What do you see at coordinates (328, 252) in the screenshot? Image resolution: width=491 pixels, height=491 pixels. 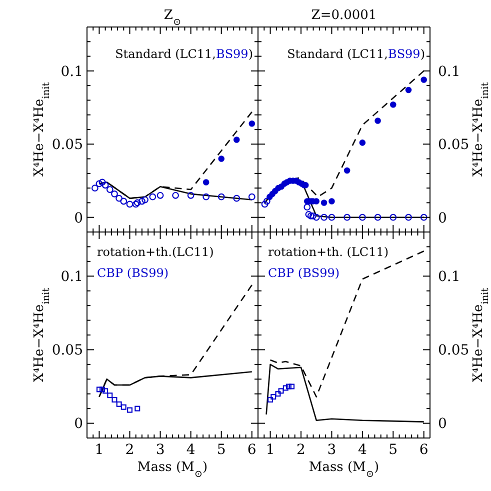 I see `annotation: rotation+th. (LC11)` at bounding box center [328, 252].